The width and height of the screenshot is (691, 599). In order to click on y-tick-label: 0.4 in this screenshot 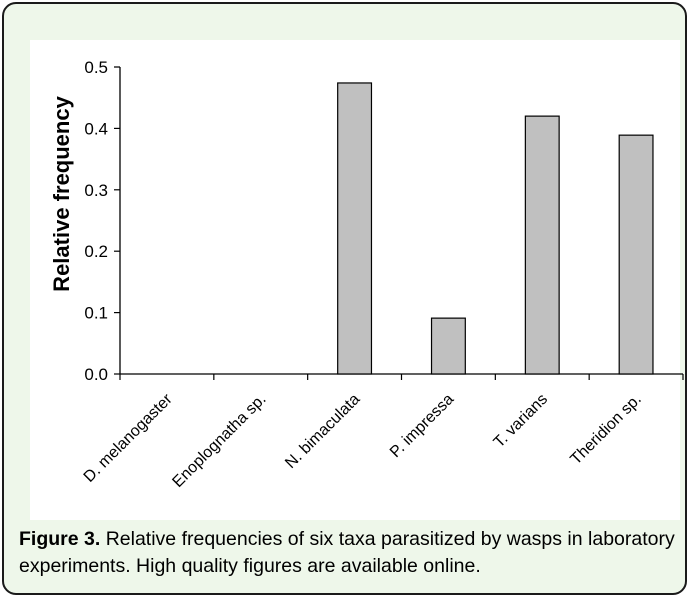, I will do `click(96, 128)`.